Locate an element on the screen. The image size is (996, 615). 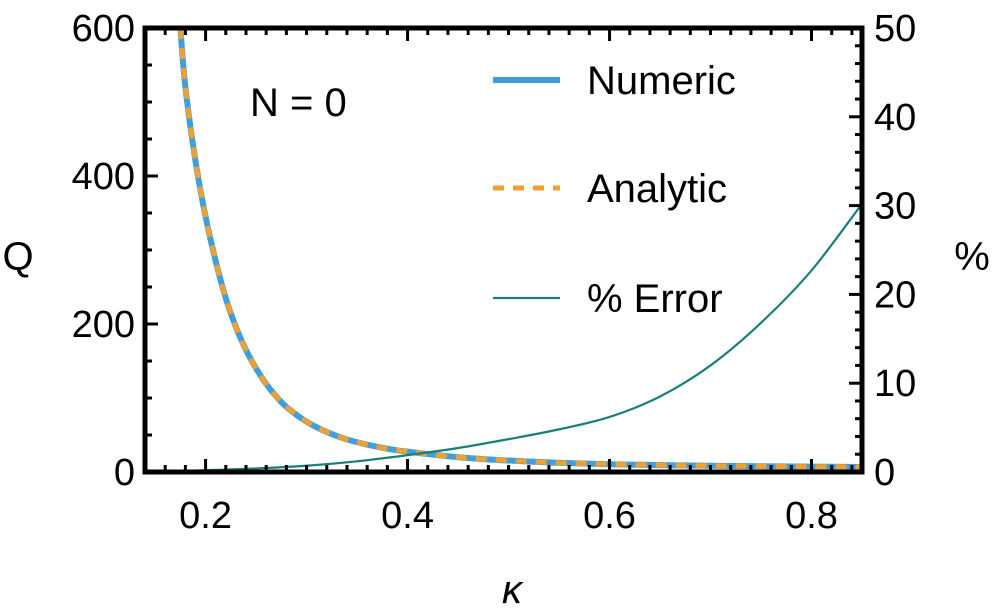
y-left-tick-label: 0 is located at coordinates (124, 473).